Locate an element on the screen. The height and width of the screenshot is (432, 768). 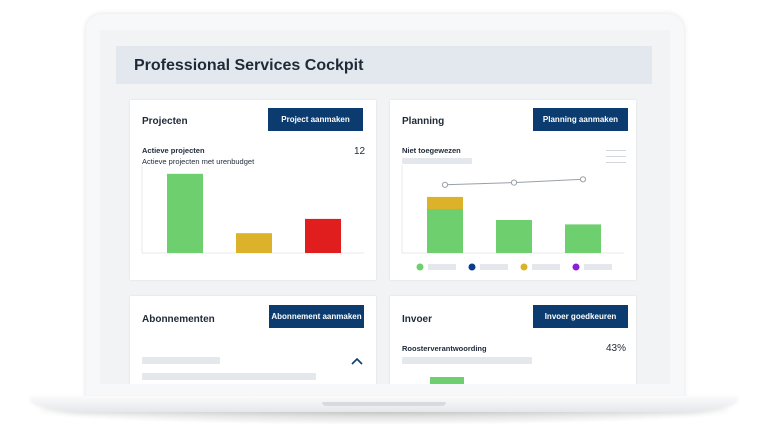
projecten-title: Projecten is located at coordinates (165, 121).